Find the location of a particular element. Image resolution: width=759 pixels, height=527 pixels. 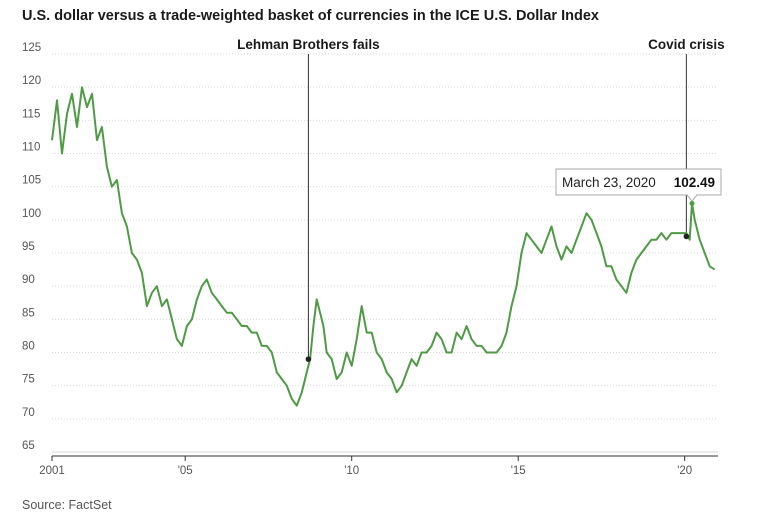

x-tick-label: '05 is located at coordinates (185, 471).